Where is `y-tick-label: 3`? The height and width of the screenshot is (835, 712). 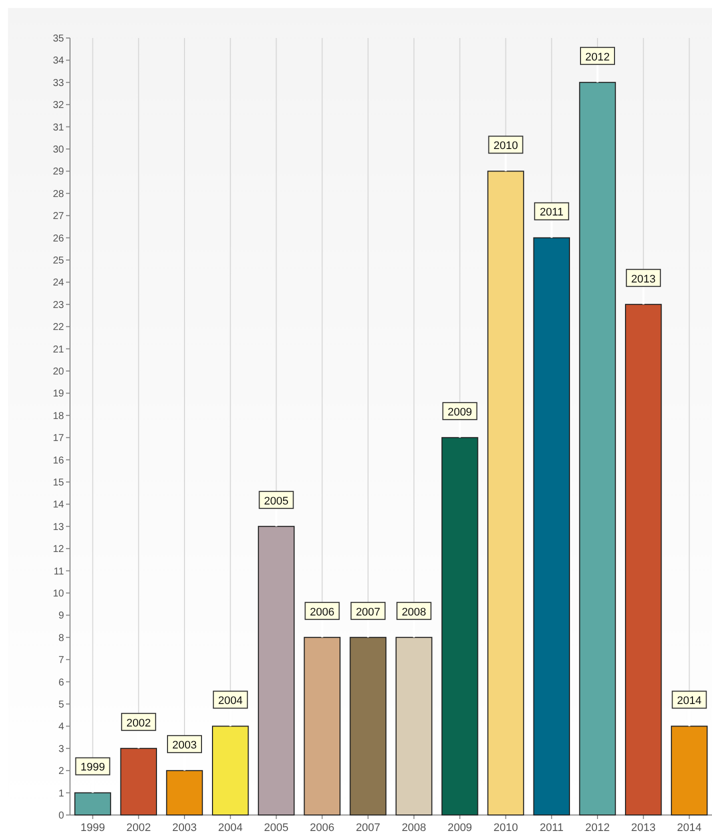
y-tick-label: 3 is located at coordinates (61, 749).